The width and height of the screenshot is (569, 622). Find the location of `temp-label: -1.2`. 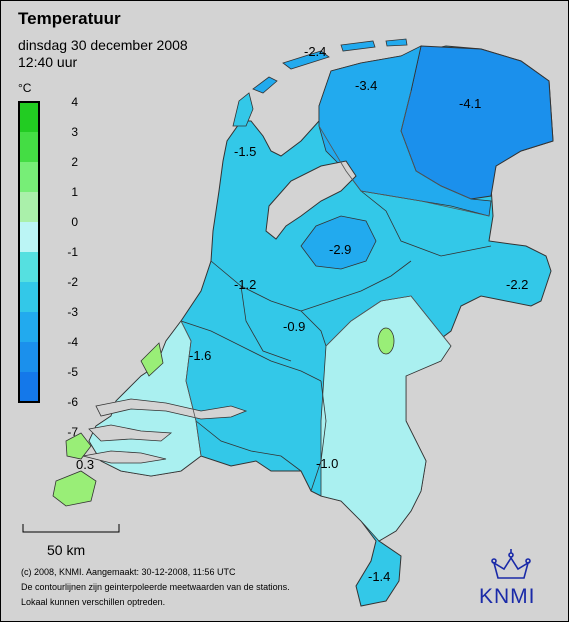

temp-label: -1.2 is located at coordinates (245, 284).